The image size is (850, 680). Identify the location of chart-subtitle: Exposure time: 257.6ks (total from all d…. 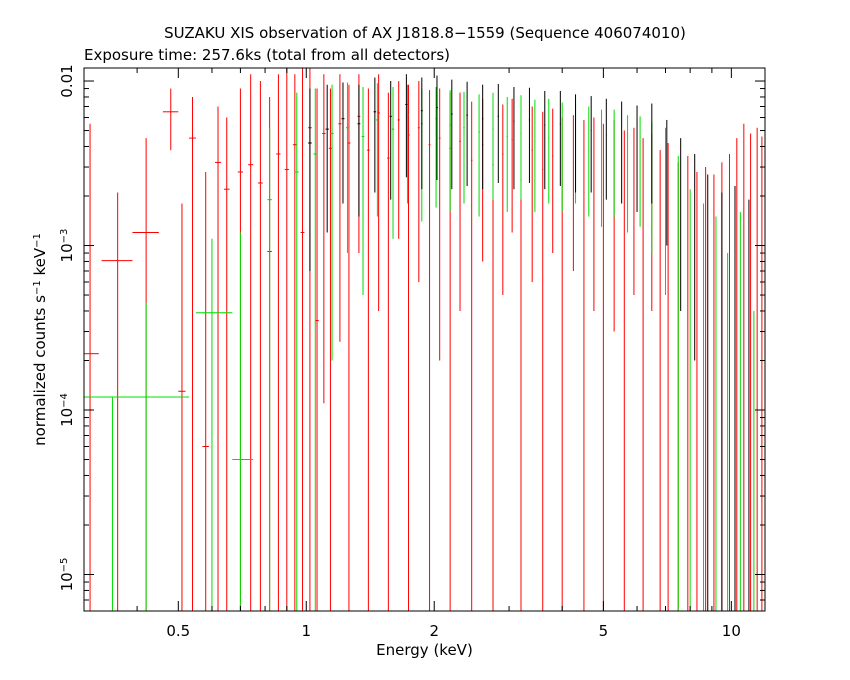
(267, 55).